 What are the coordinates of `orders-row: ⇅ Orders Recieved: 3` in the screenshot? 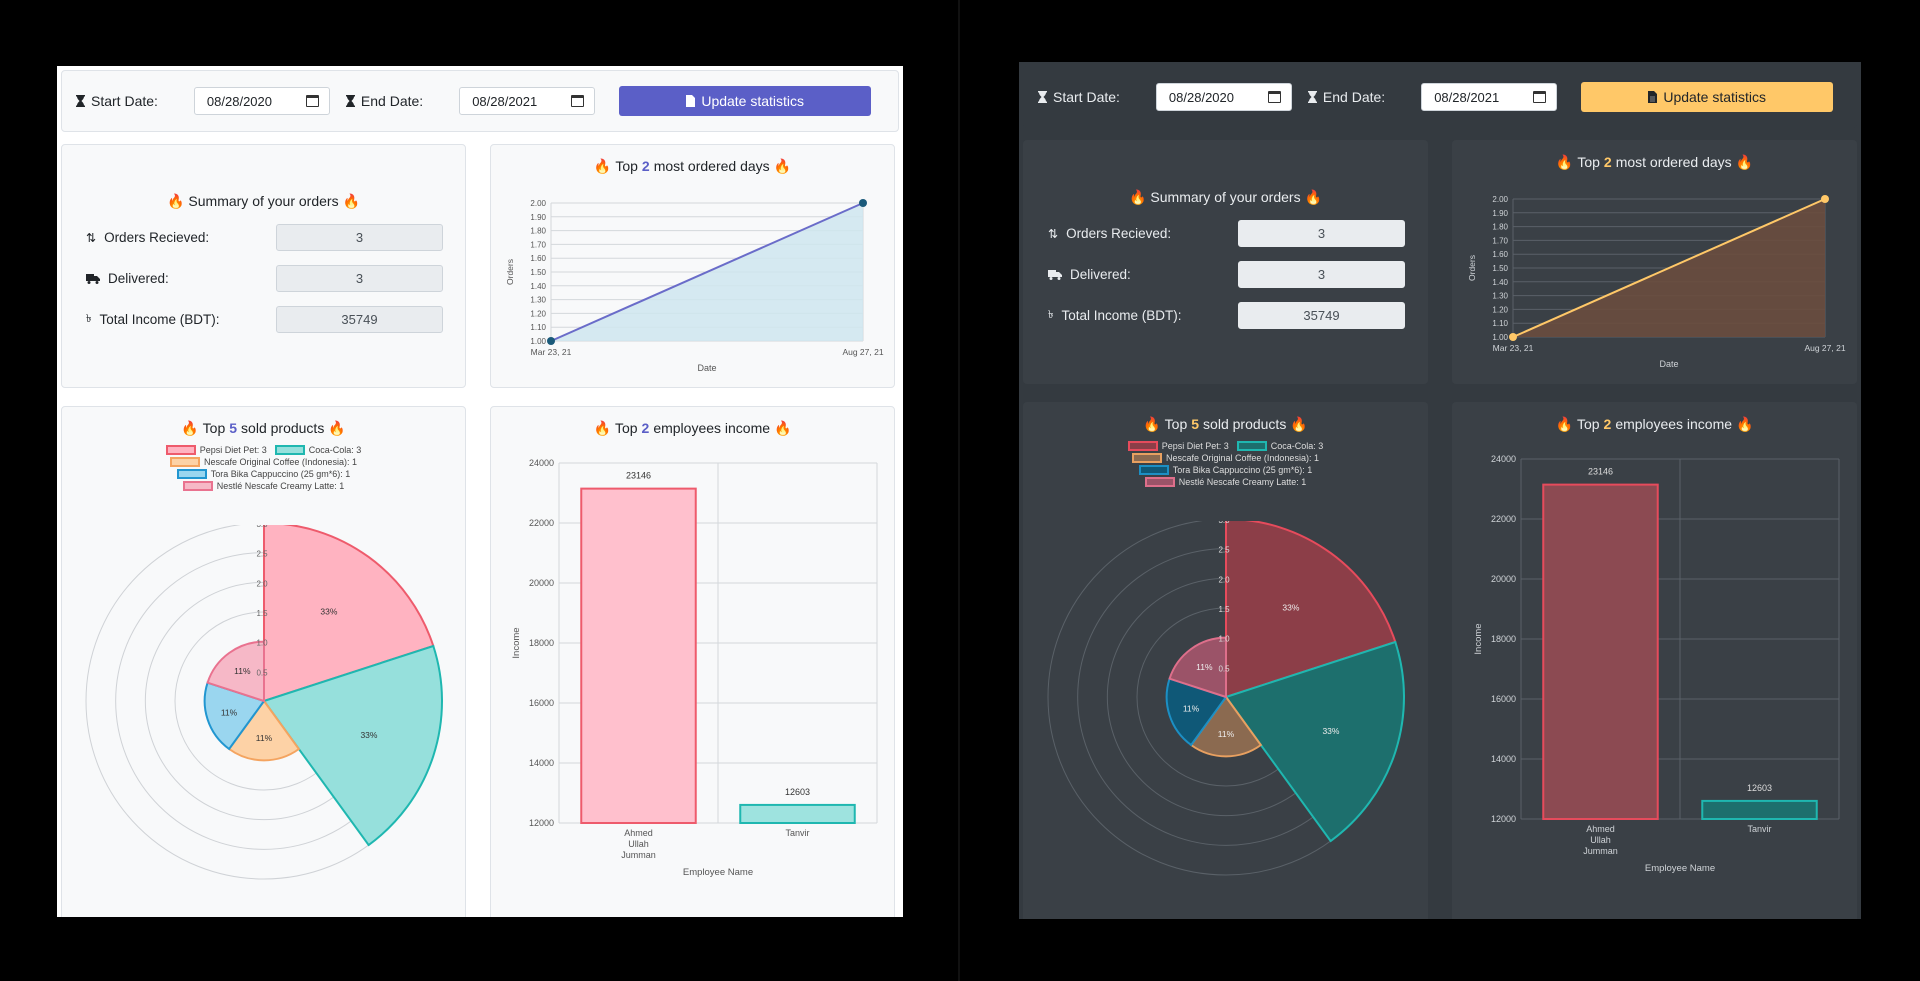 It's located at (1225, 233).